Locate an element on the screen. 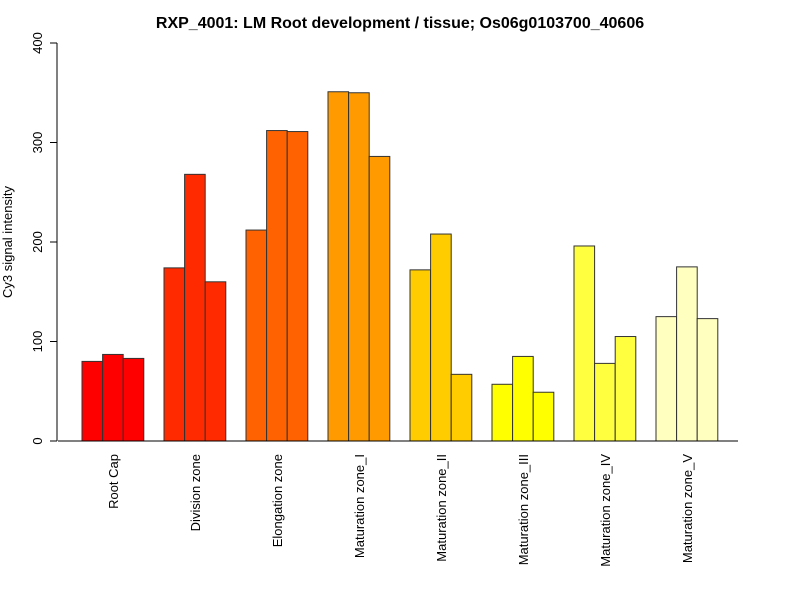  bar-maturation-zone-ii-rep1 is located at coordinates (420, 355).